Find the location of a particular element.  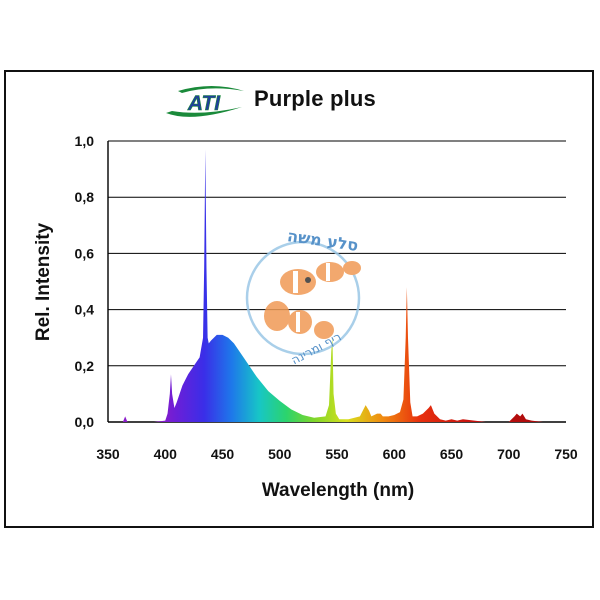

watermark-ring is located at coordinates (303, 298).